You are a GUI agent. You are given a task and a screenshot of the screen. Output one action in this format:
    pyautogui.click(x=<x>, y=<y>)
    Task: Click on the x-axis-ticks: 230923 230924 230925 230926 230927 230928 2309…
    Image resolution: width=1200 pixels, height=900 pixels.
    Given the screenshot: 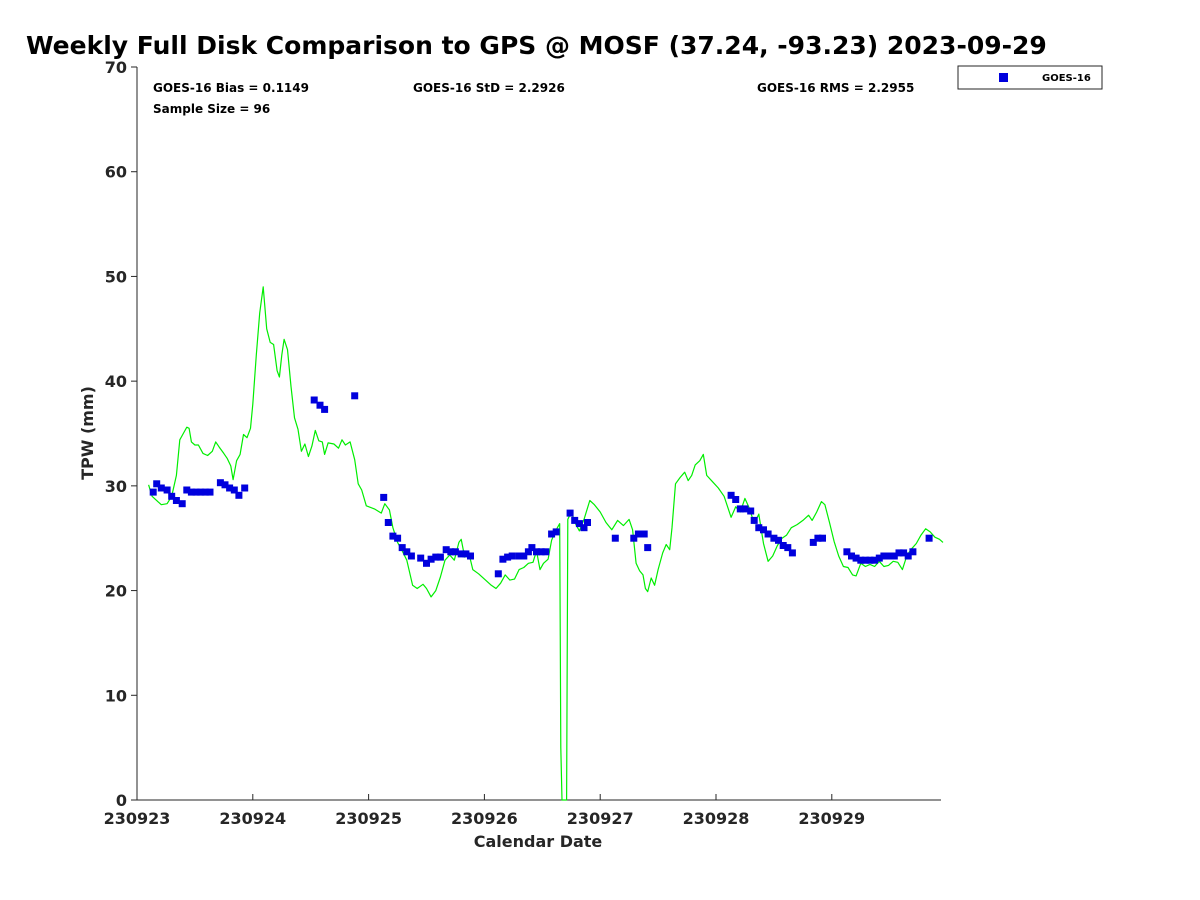 What is the action you would take?
    pyautogui.click(x=484, y=811)
    